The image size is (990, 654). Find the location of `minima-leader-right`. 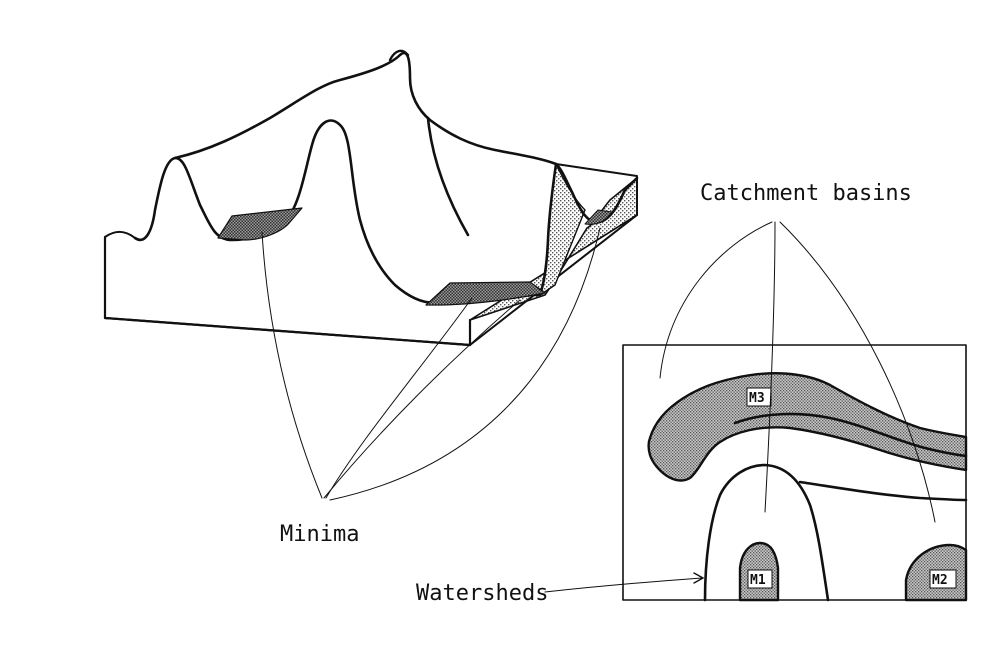

minima-leader-right is located at coordinates (465, 364).